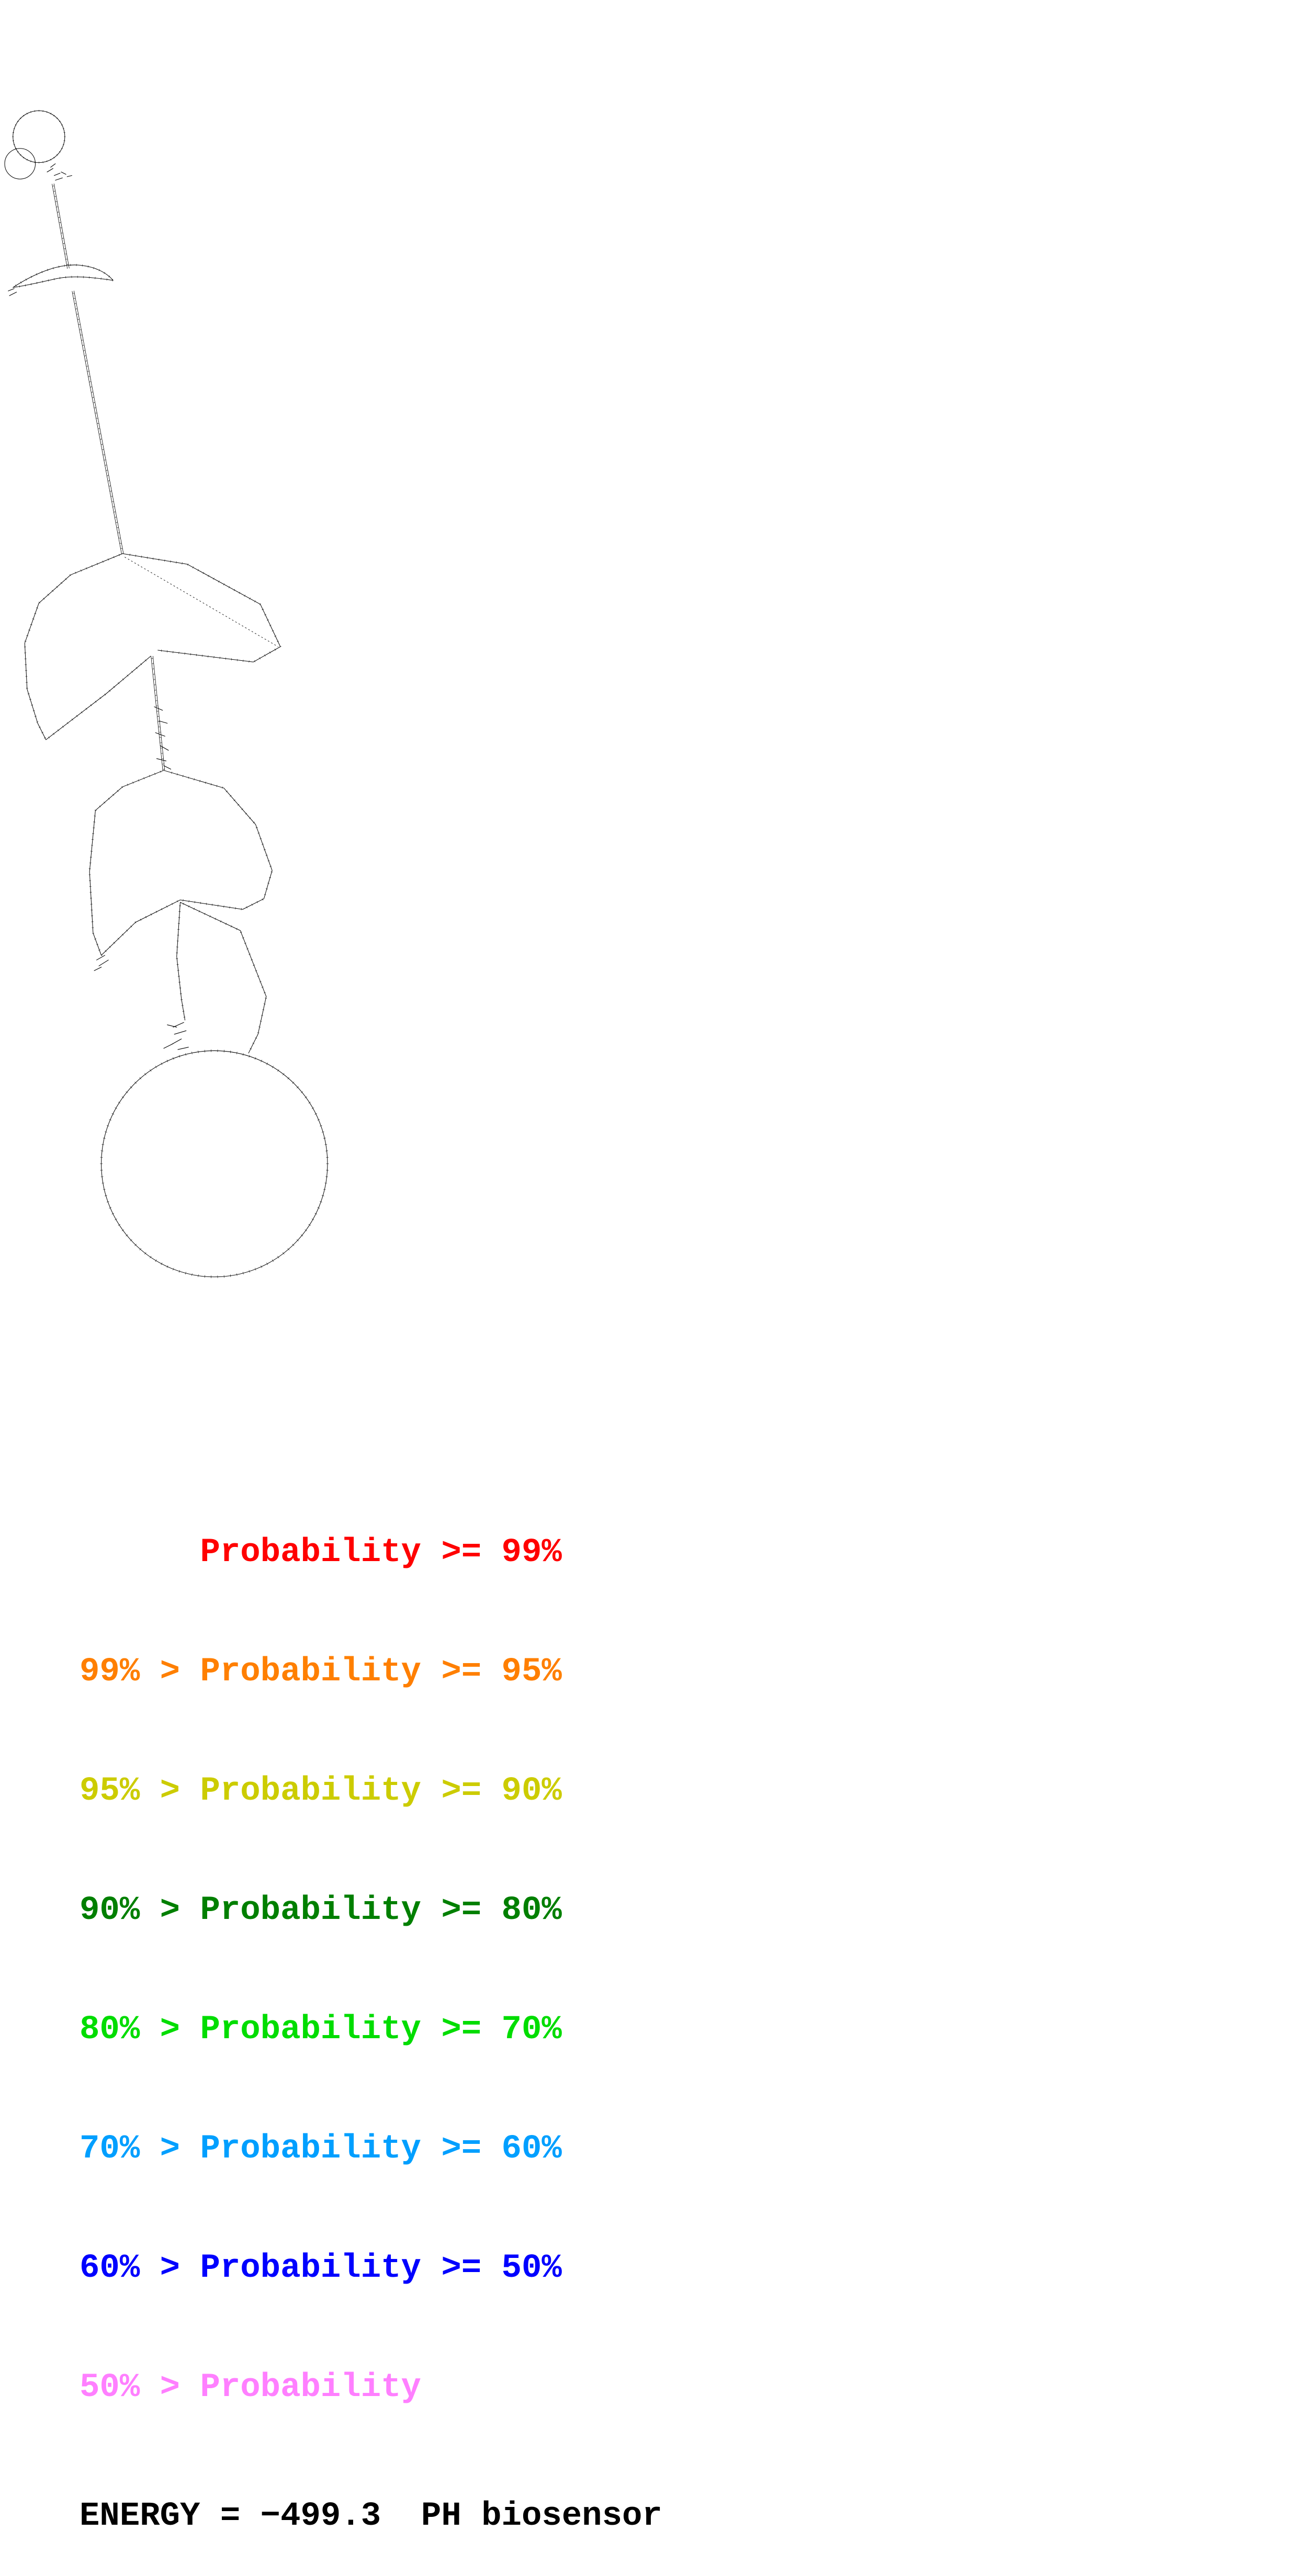 The width and height of the screenshot is (1297, 2576). What do you see at coordinates (88, 647) in the screenshot?
I see `interior-loop-1-left` at bounding box center [88, 647].